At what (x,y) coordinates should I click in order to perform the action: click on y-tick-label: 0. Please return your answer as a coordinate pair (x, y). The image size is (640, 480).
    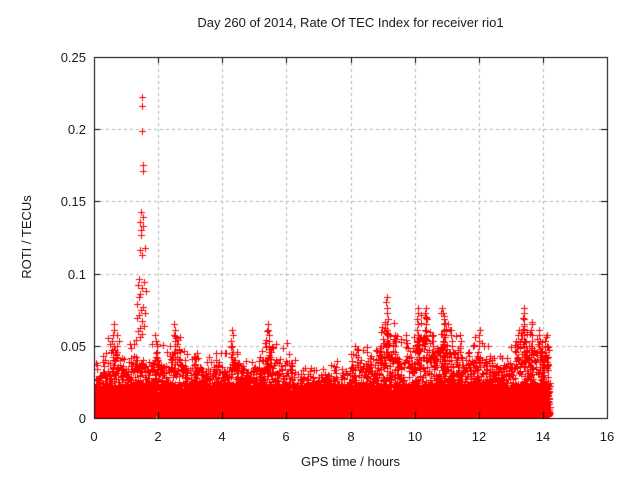
    Looking at the image, I should click on (82, 418).